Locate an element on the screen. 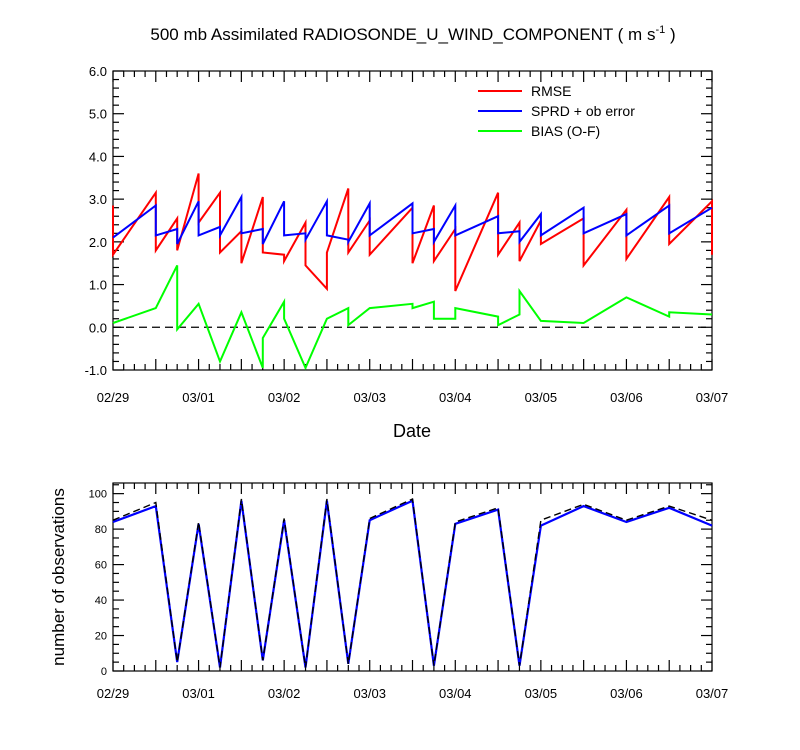 Image resolution: width=800 pixels, height=750 pixels. y-tick-label: 100 is located at coordinates (98, 495).